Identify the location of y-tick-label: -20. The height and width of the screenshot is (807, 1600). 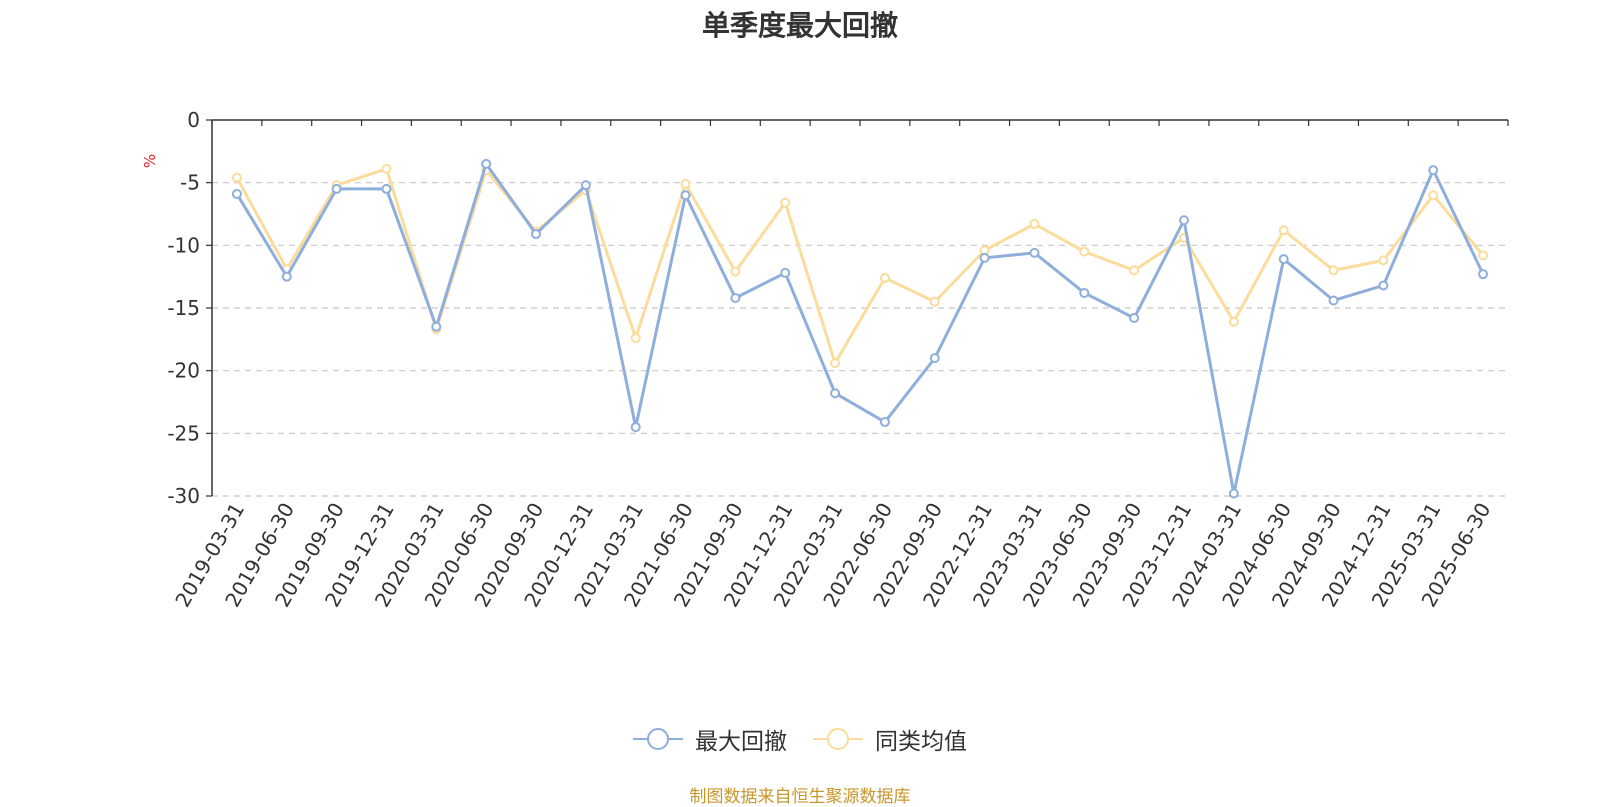
(183, 371).